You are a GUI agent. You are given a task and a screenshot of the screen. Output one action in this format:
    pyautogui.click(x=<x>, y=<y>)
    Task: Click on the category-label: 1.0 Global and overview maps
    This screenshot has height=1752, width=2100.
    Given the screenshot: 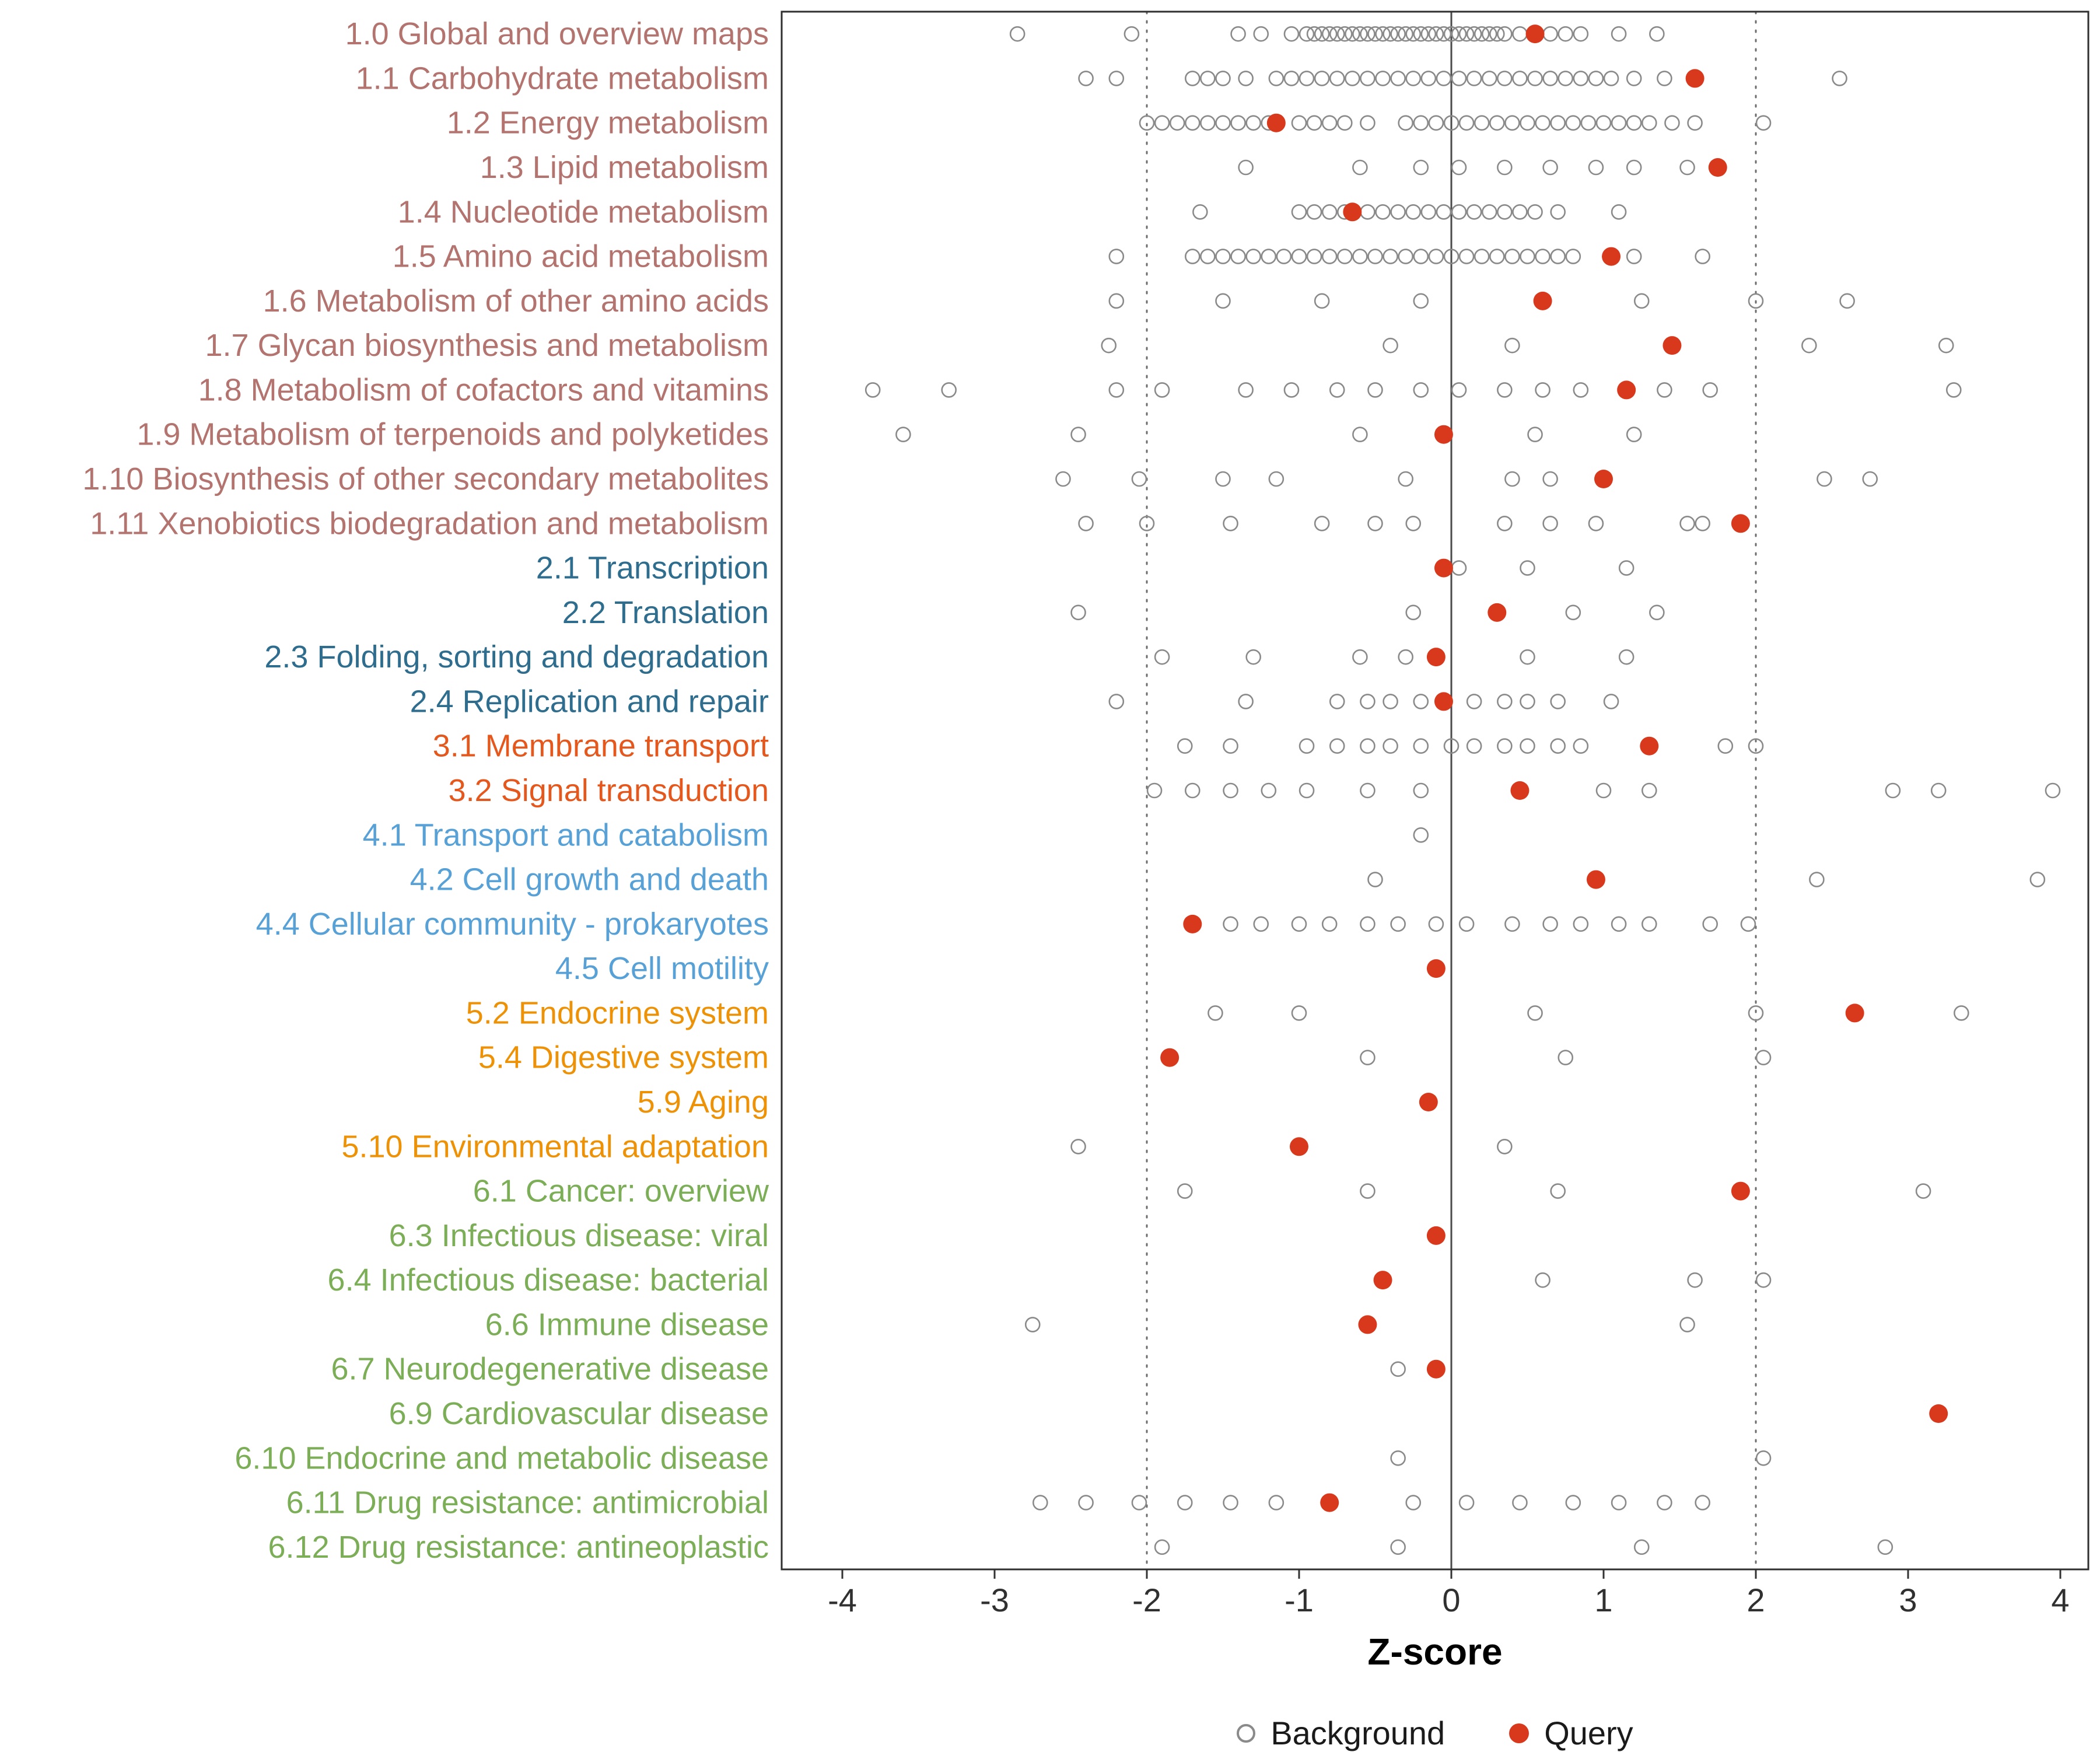 What is the action you would take?
    pyautogui.click(x=557, y=33)
    